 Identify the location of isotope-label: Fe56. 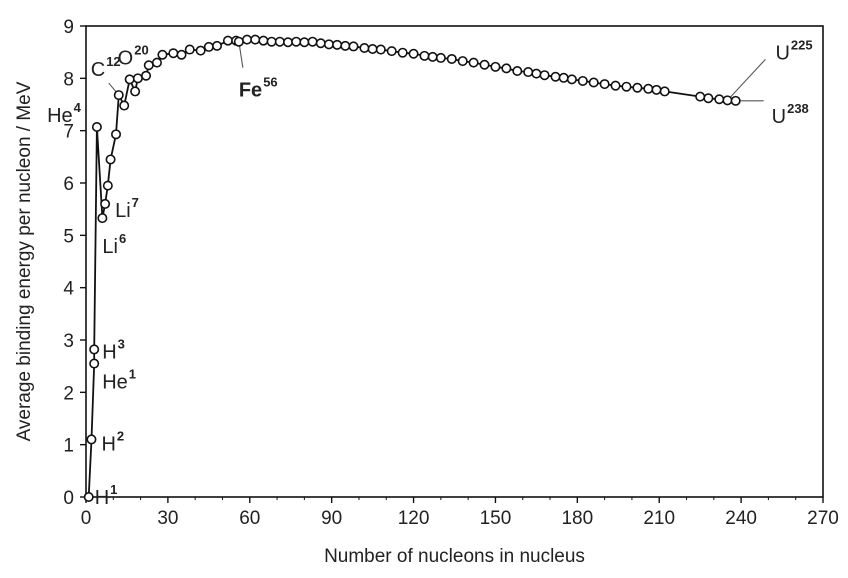
(258, 88).